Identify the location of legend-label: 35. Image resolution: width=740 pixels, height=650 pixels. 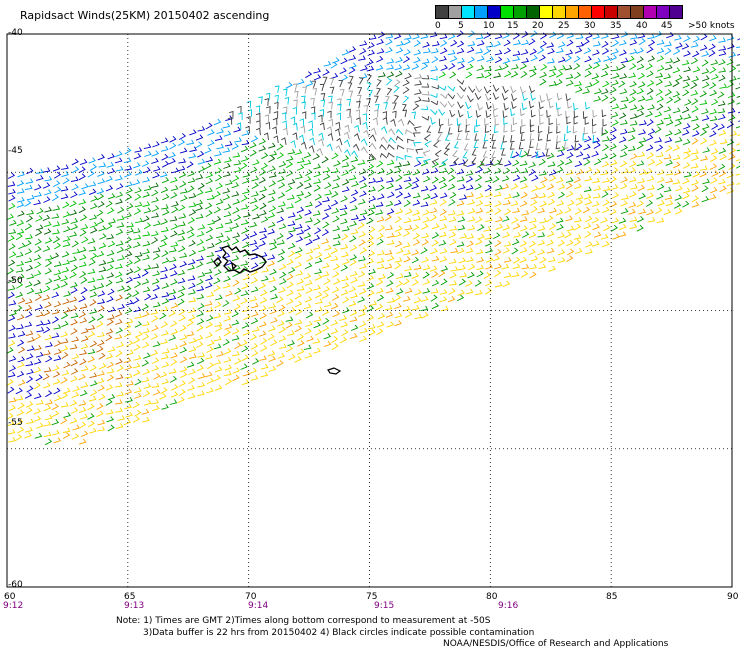
(616, 26).